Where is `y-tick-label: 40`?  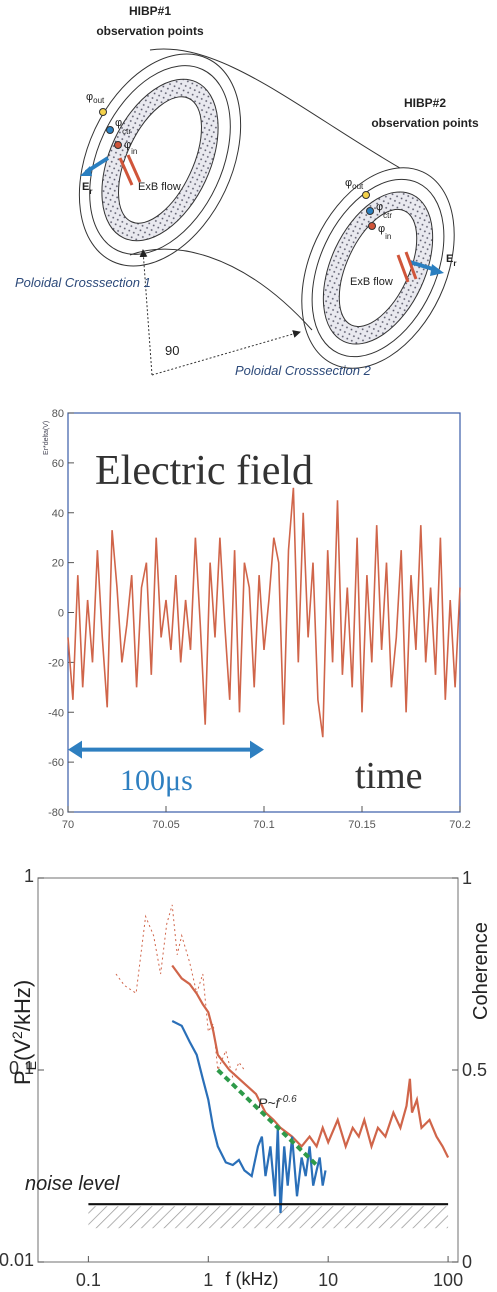 y-tick-label: 40 is located at coordinates (58, 514).